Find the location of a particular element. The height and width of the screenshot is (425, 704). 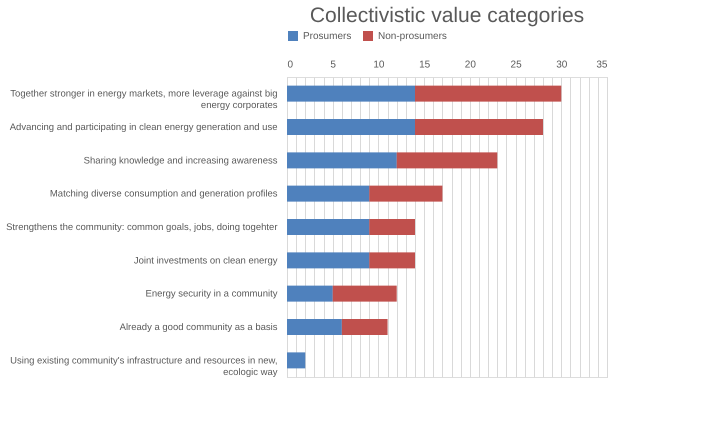

y-tick-label: Using existing community's infrastructure and resources in new, ecologic way is located at coordinates (144, 366).